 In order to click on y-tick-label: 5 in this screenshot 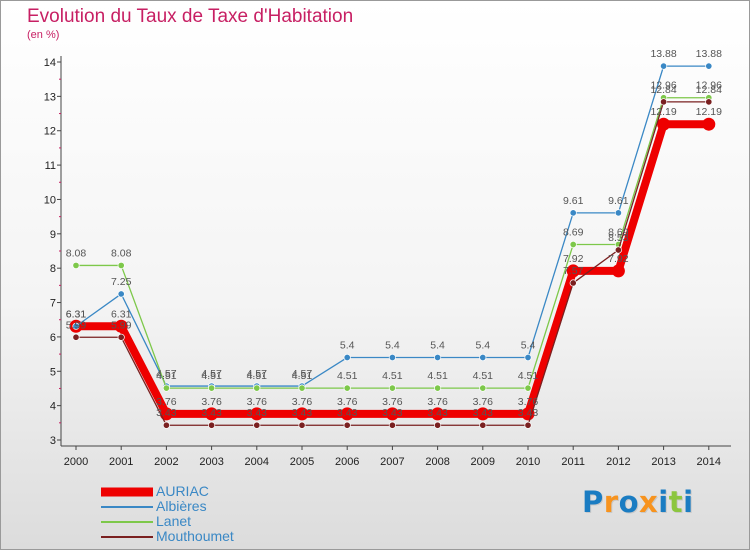, I will do `click(53, 372)`.